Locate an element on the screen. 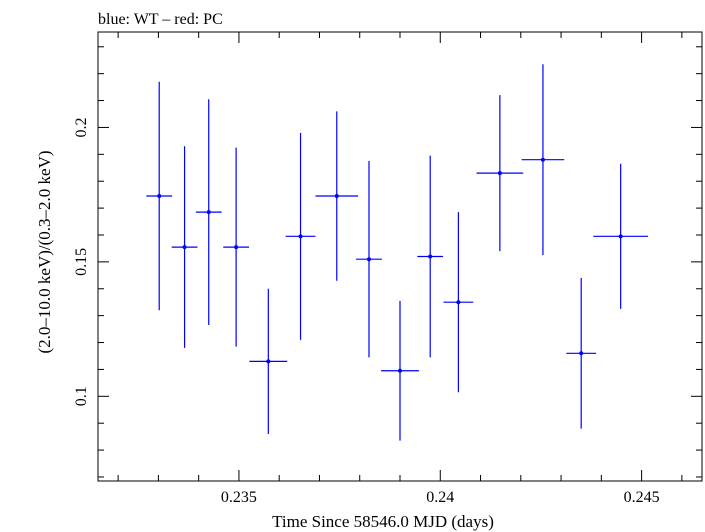 The height and width of the screenshot is (532, 705). y-axis-label: (2.0–10.0 keV)/(0.3–2.0 keV) is located at coordinates (44, 251).